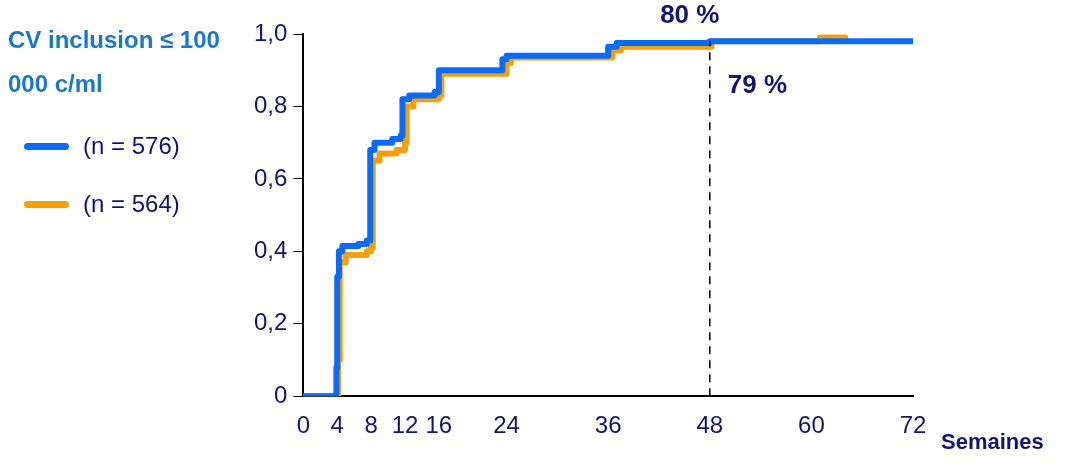 The height and width of the screenshot is (469, 1073). I want to click on y-tick-label: 1,0, so click(270, 32).